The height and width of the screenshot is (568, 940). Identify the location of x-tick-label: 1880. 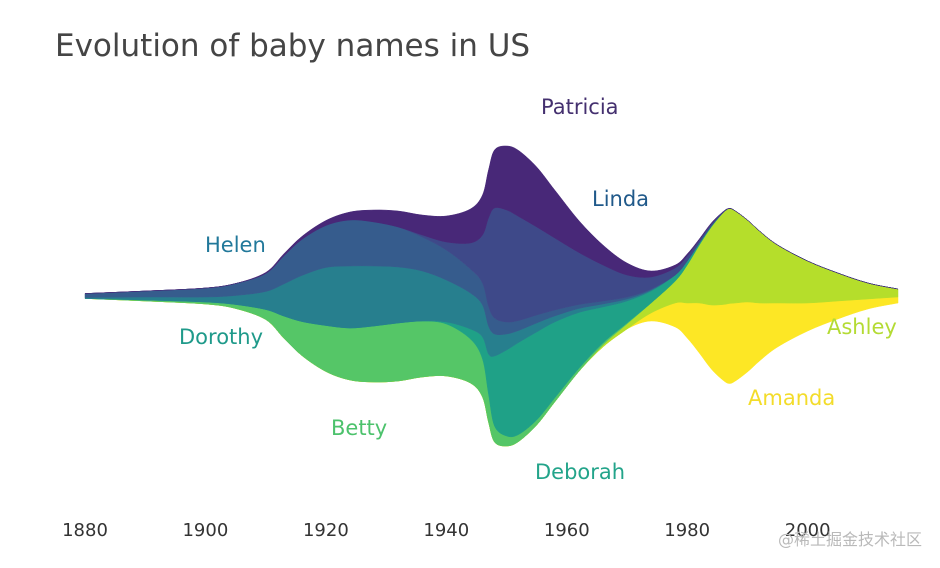
(85, 530).